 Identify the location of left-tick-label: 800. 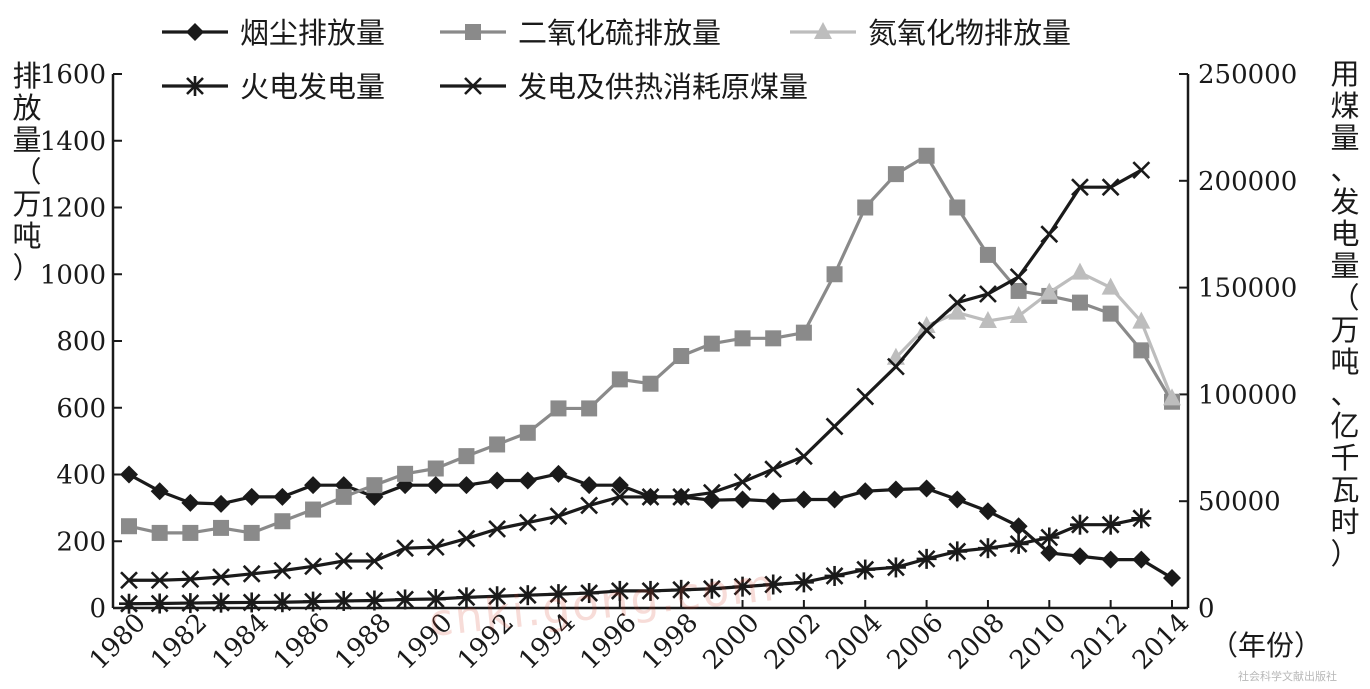
(81, 342).